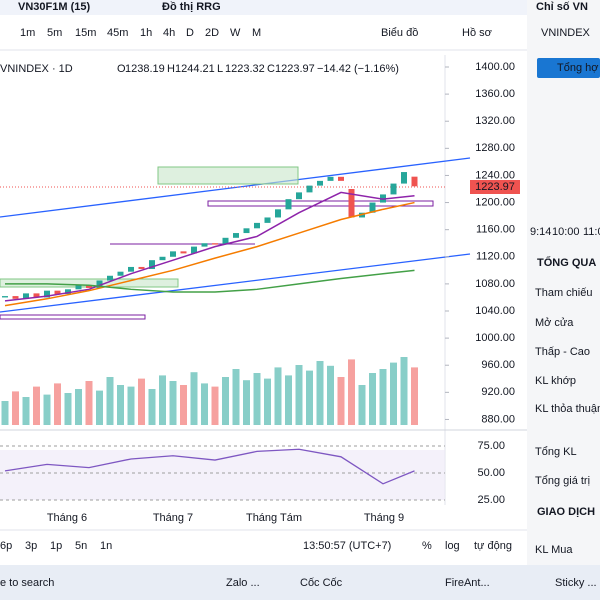 The height and width of the screenshot is (605, 600). I want to click on tab: Đồ thị RRG, so click(191, 7).